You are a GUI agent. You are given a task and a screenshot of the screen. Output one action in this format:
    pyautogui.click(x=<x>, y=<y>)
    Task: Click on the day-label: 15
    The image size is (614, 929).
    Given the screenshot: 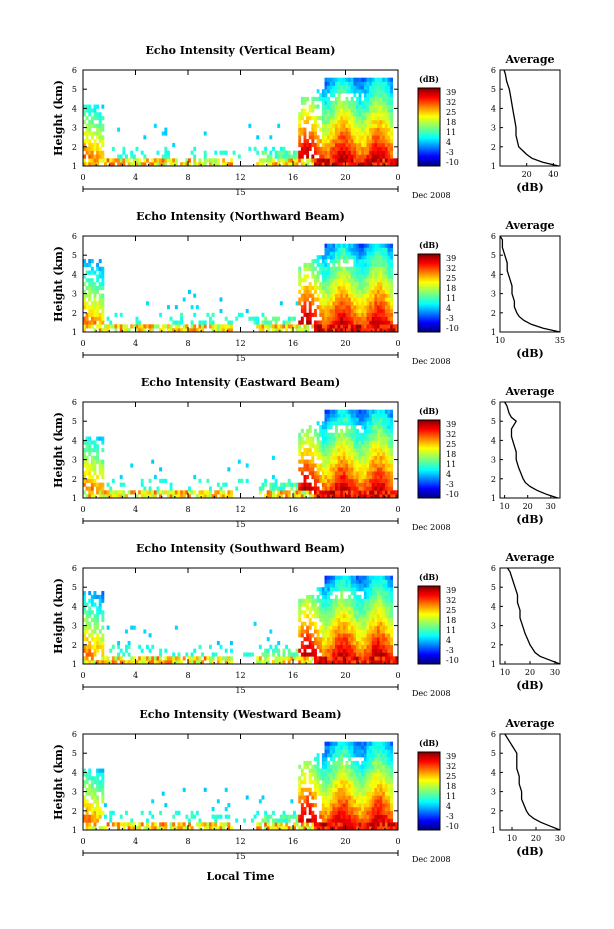 What is the action you would take?
    pyautogui.click(x=240, y=524)
    